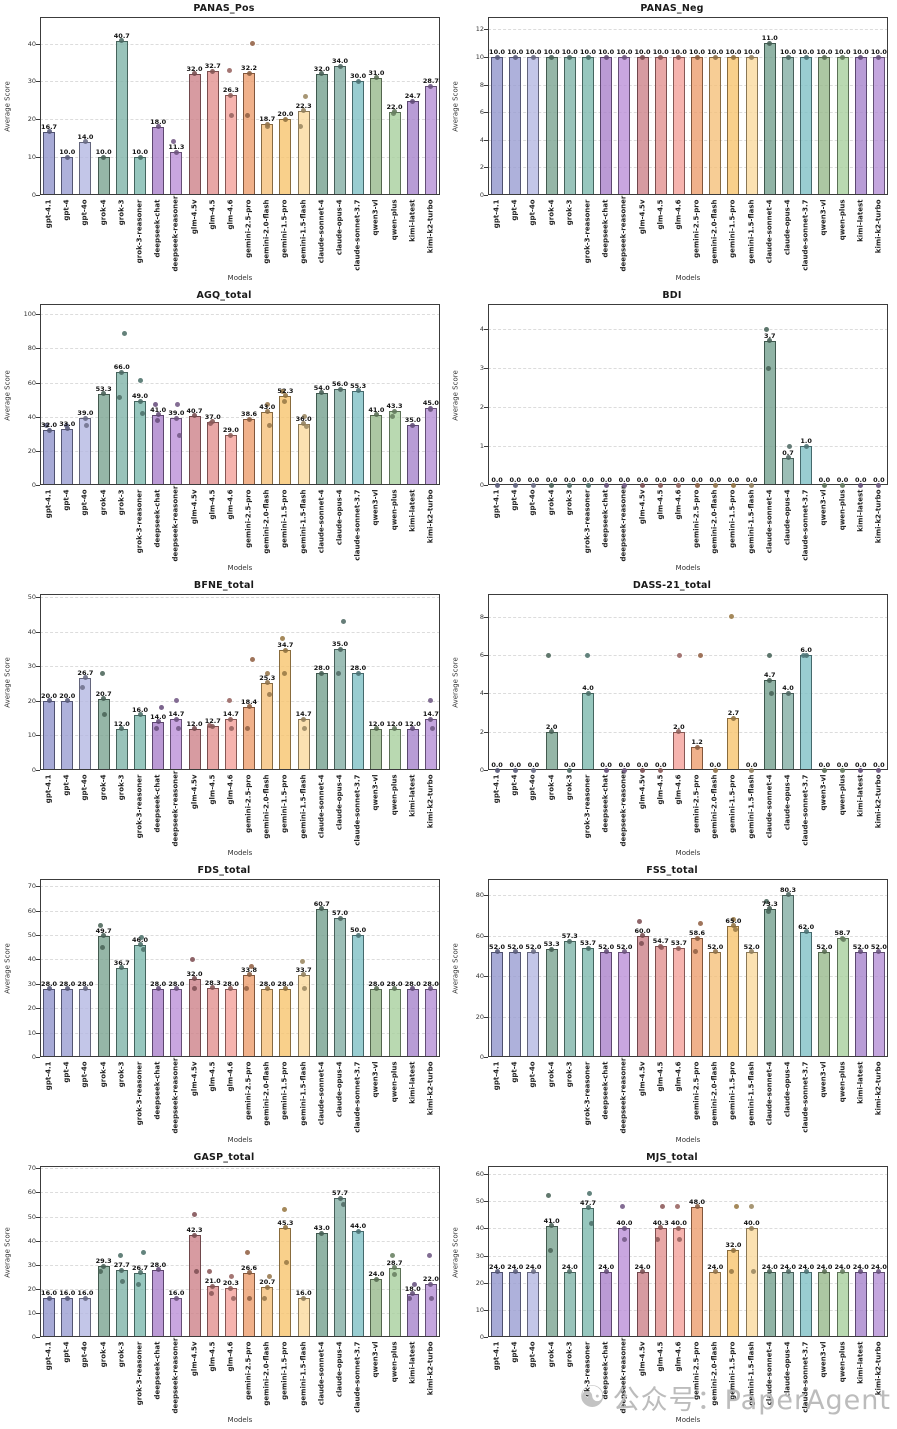 The height and width of the screenshot is (1429, 897). Describe the element at coordinates (85, 1317) in the screenshot. I see `bar-gpt-4o` at that location.